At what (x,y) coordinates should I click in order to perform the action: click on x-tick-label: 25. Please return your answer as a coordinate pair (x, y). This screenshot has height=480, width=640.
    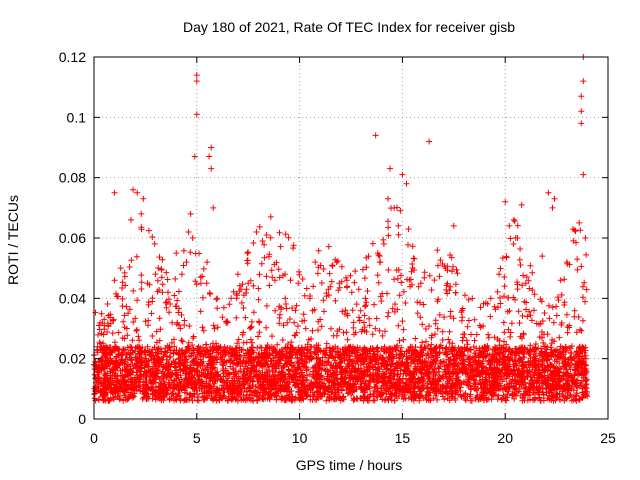
    Looking at the image, I should click on (608, 438).